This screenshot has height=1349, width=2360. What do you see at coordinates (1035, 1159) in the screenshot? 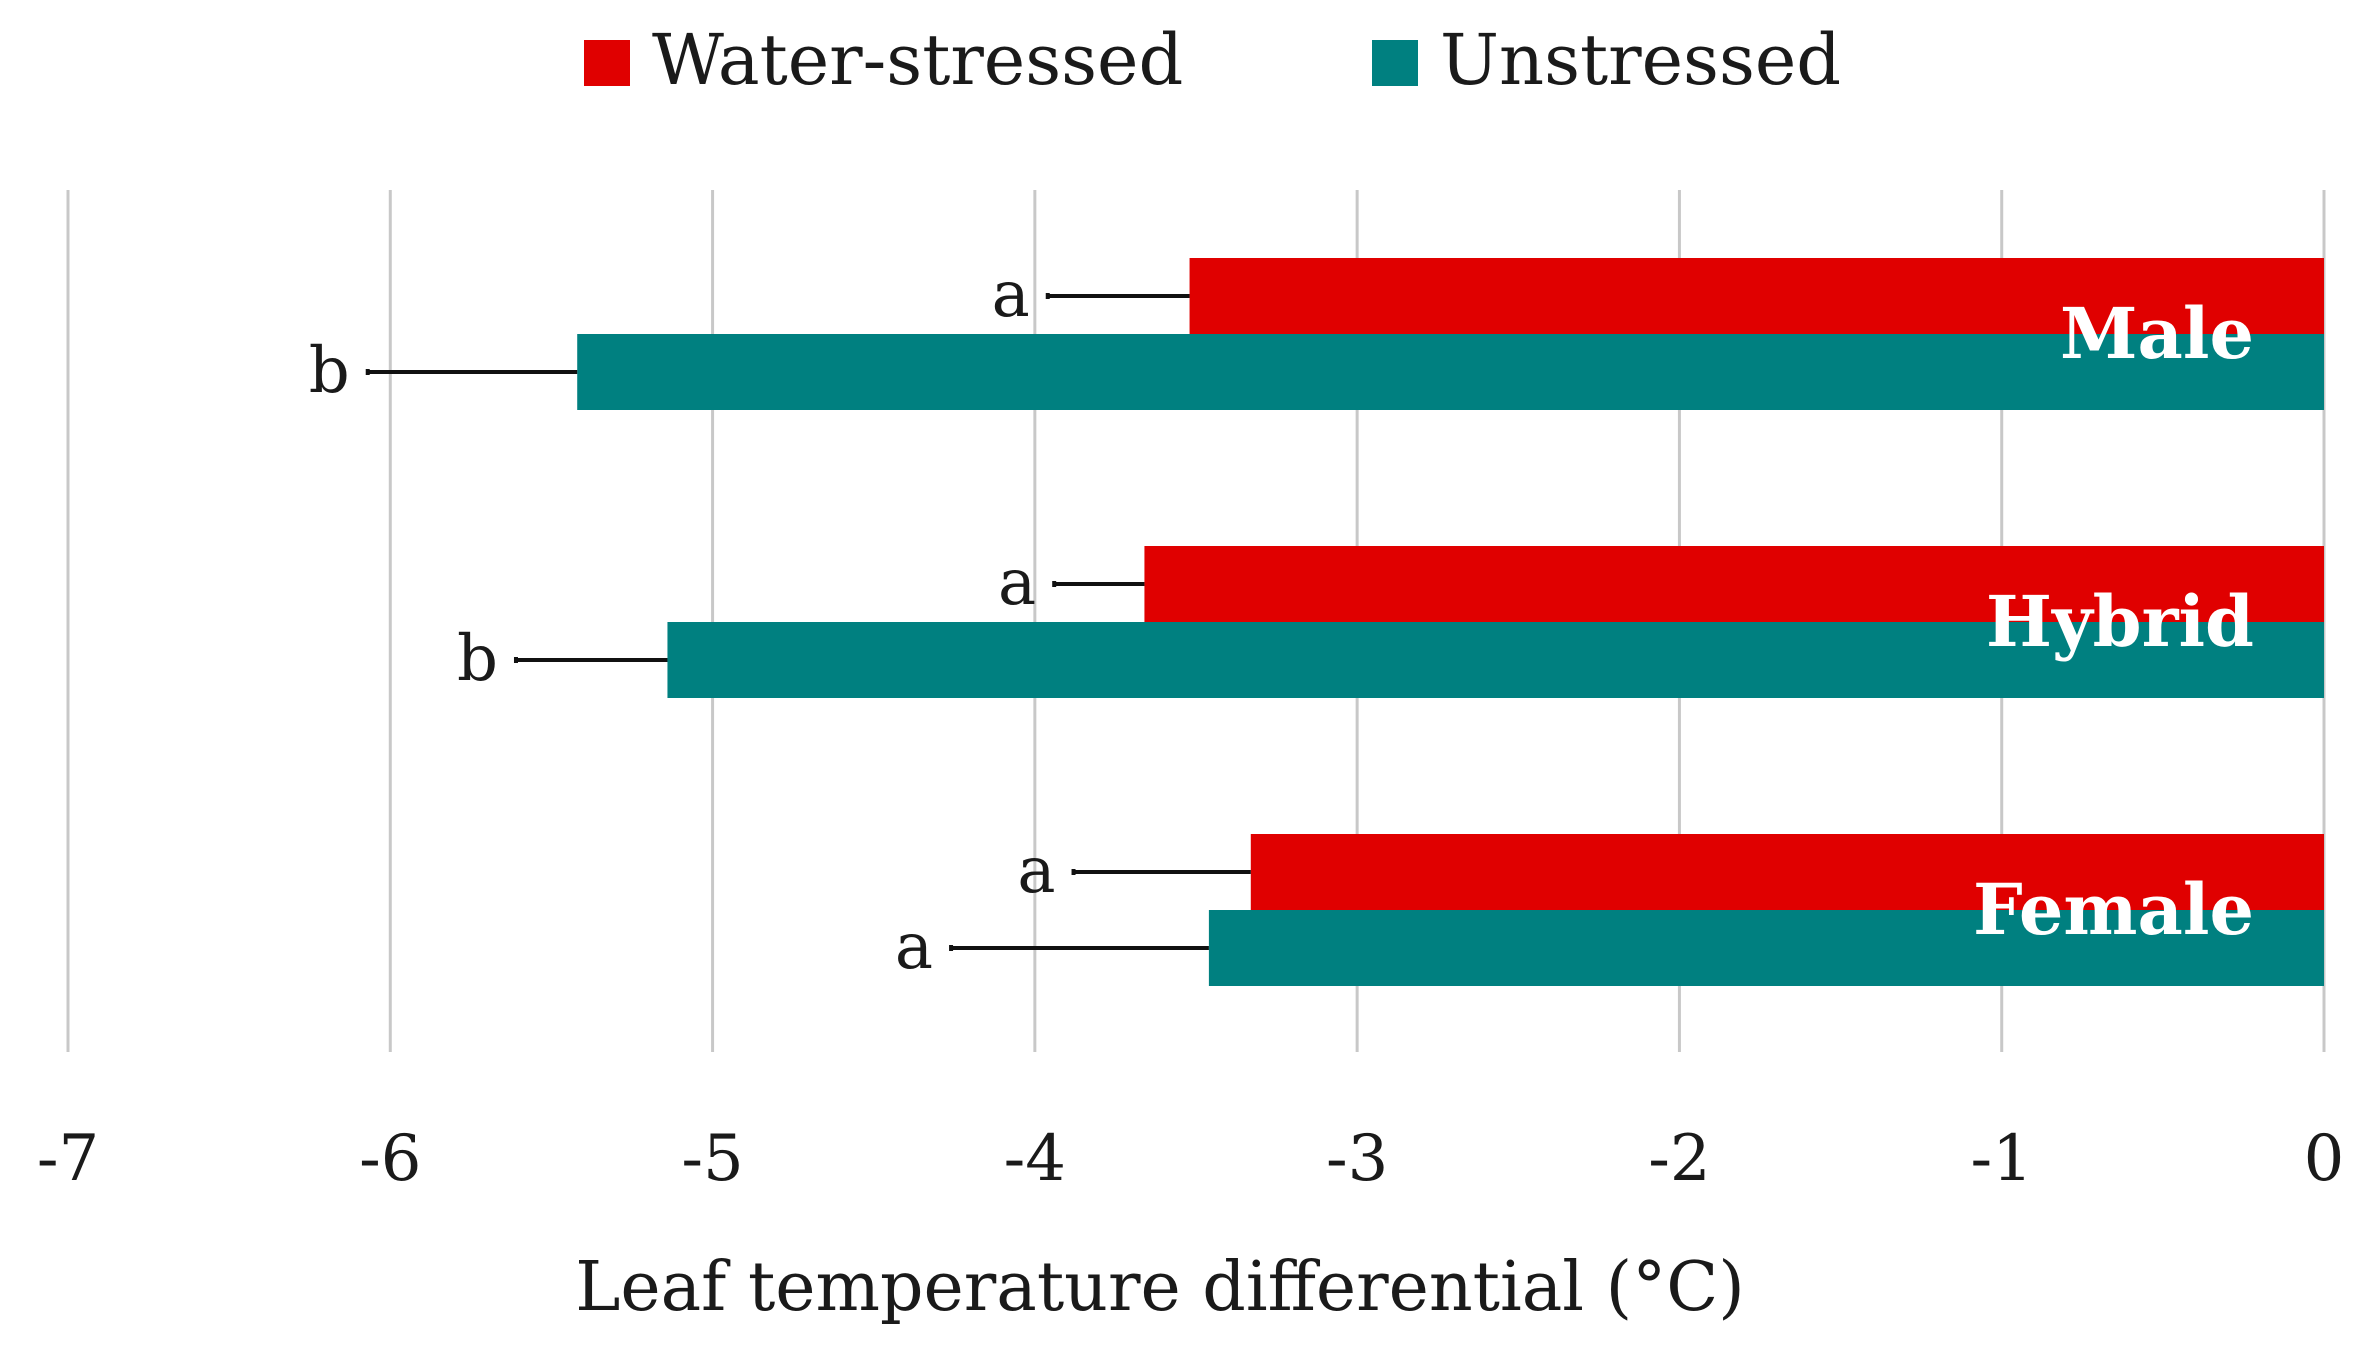
I see `x-tick-label: -4` at bounding box center [1035, 1159].